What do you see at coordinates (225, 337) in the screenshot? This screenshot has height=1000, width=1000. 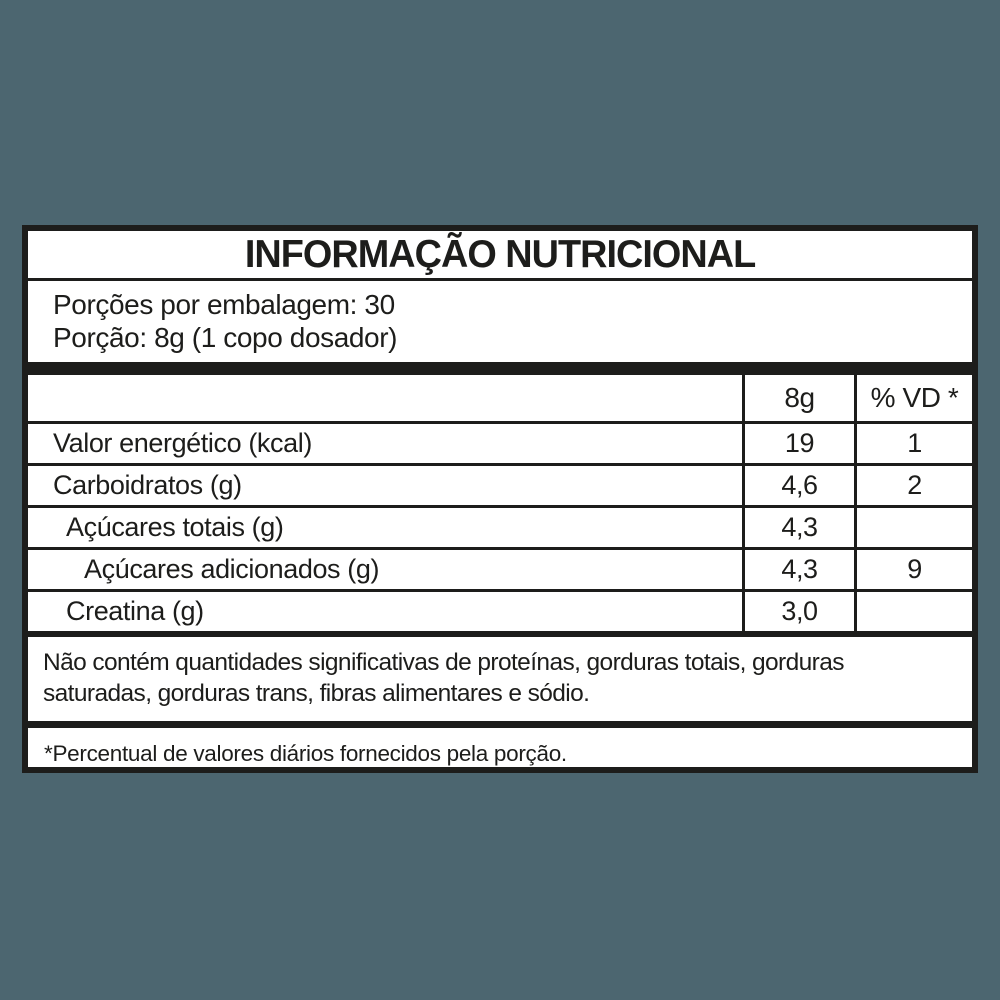 I see `portion-size: Porção: 8g (1 copo dosador)` at bounding box center [225, 337].